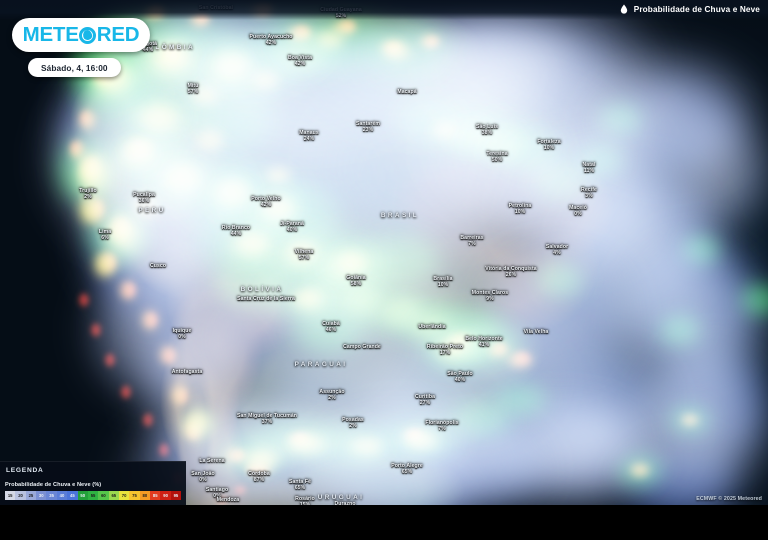 This screenshot has width=768, height=540. Describe the element at coordinates (623, 9) in the screenshot. I see `water-drop-icon` at that location.